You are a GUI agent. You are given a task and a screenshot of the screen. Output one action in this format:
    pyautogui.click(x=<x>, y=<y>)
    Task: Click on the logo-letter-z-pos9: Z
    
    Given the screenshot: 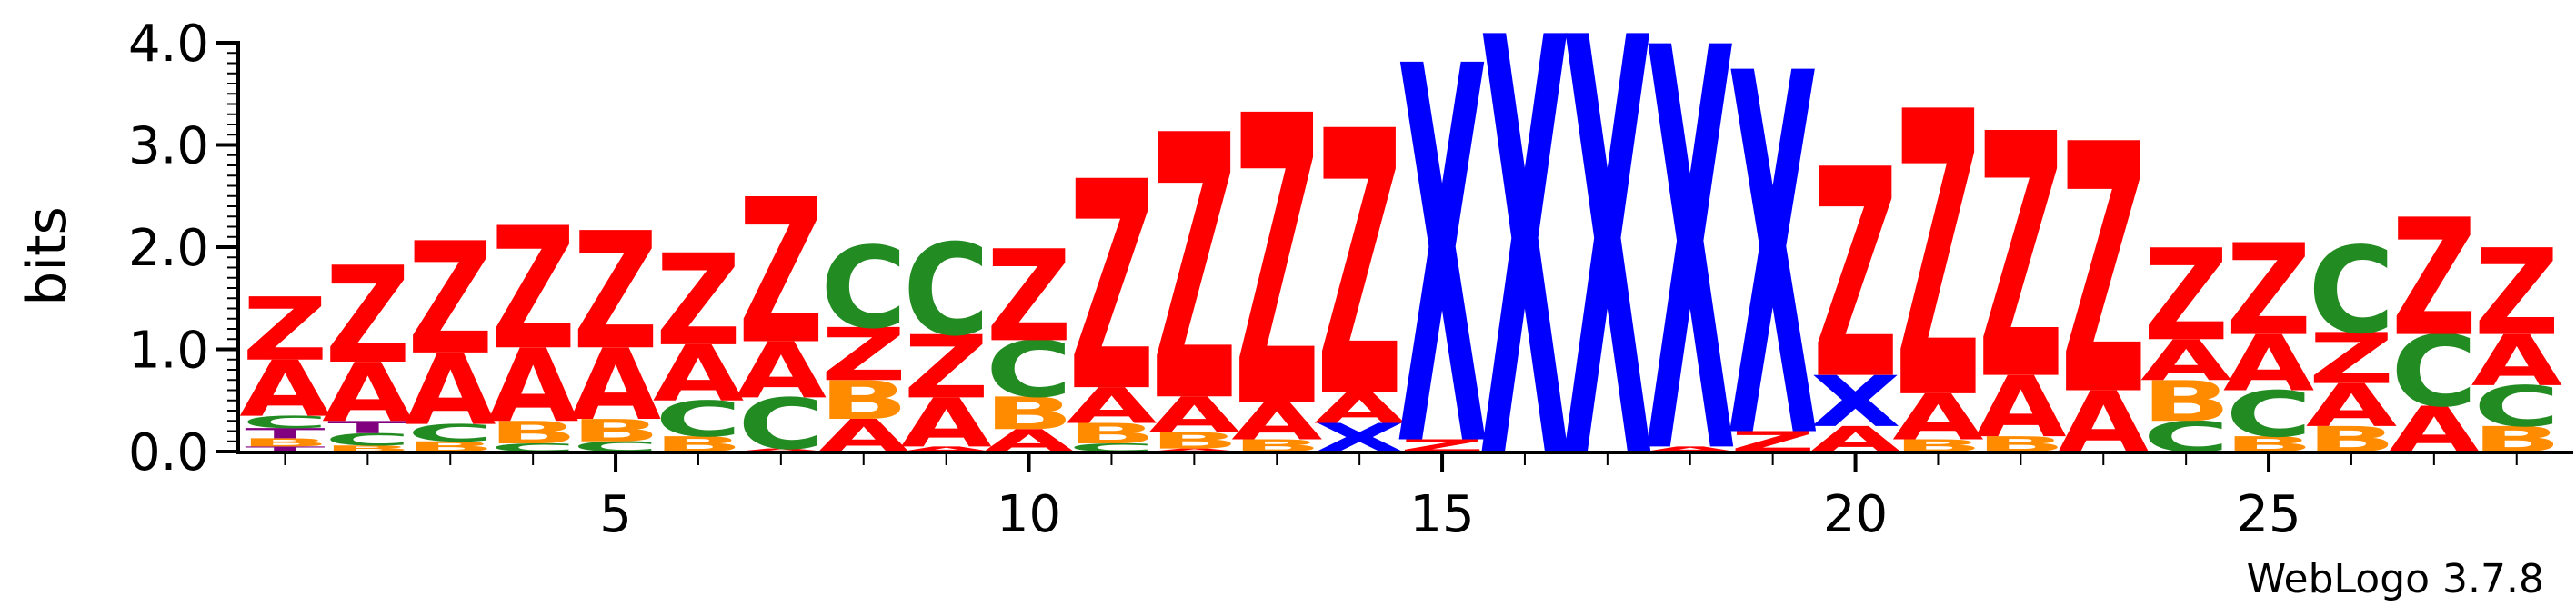 What is the action you would take?
    pyautogui.click(x=946, y=367)
    